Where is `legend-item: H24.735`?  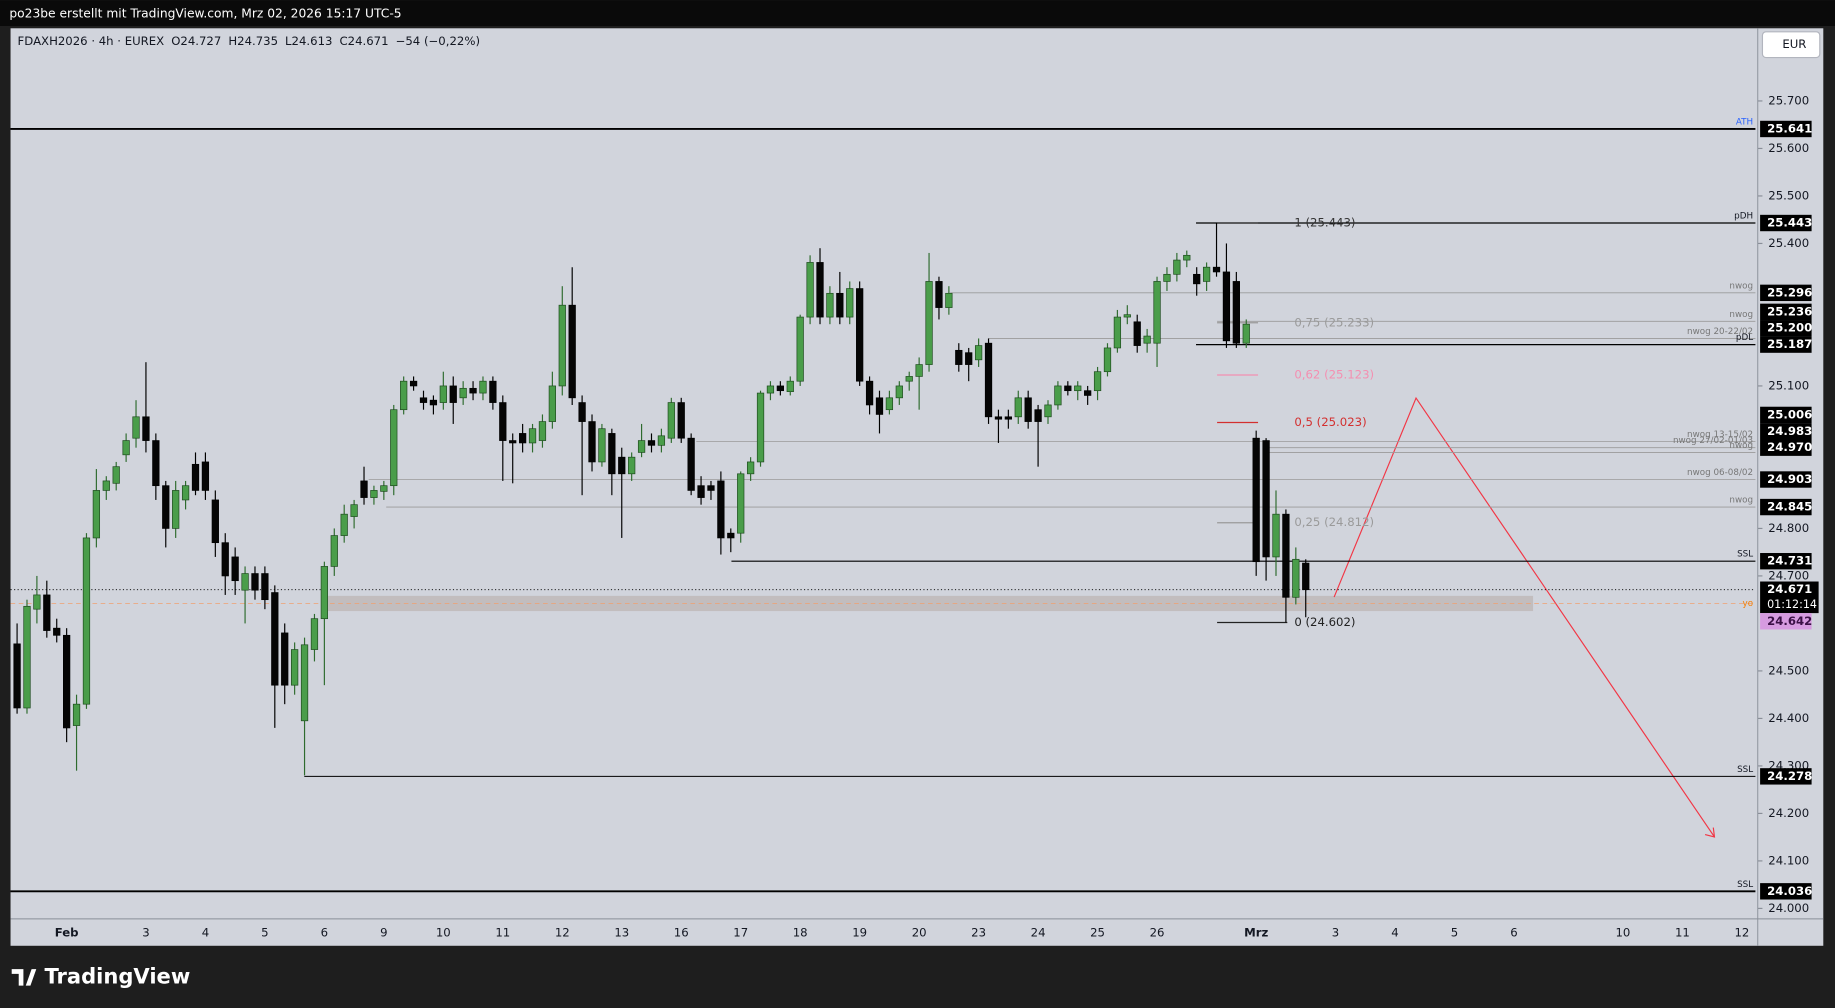 legend-item: H24.735 is located at coordinates (253, 41).